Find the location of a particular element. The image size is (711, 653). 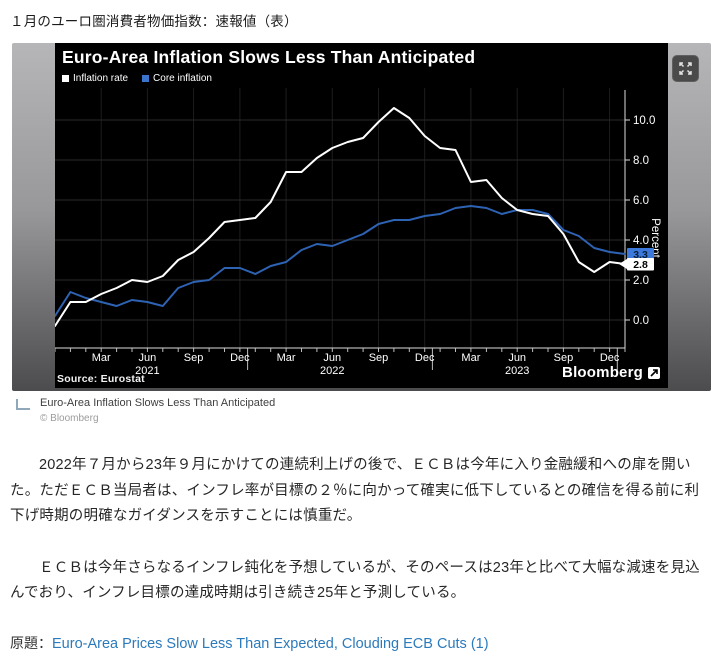

original-title-label: 原題： is located at coordinates (31, 642).